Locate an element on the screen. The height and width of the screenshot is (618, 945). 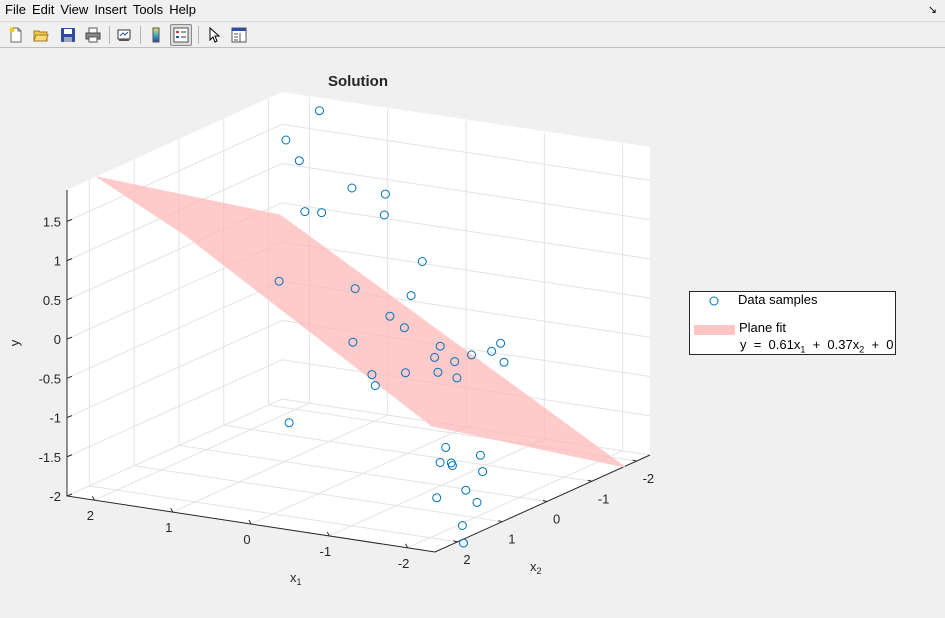
menu-help: Help is located at coordinates (182, 9).